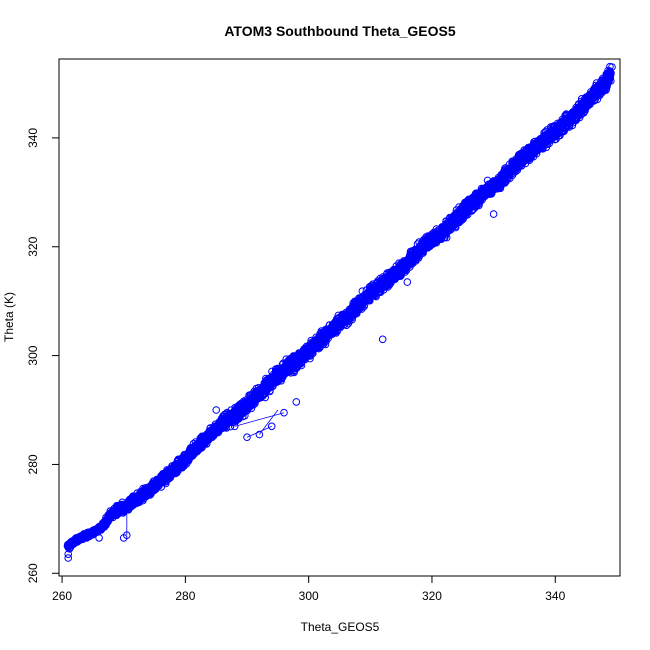 This screenshot has width=650, height=650. What do you see at coordinates (432, 596) in the screenshot?
I see `x-tick-label: 320` at bounding box center [432, 596].